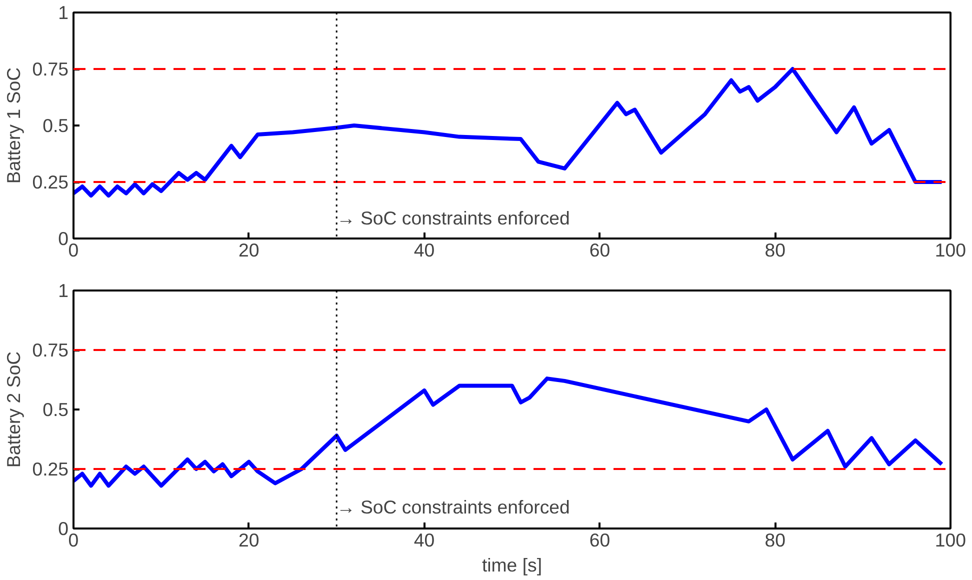 This screenshot has width=972, height=580. Describe the element at coordinates (13, 409) in the screenshot. I see `y-axis-title: Battery 2 SoC` at that location.